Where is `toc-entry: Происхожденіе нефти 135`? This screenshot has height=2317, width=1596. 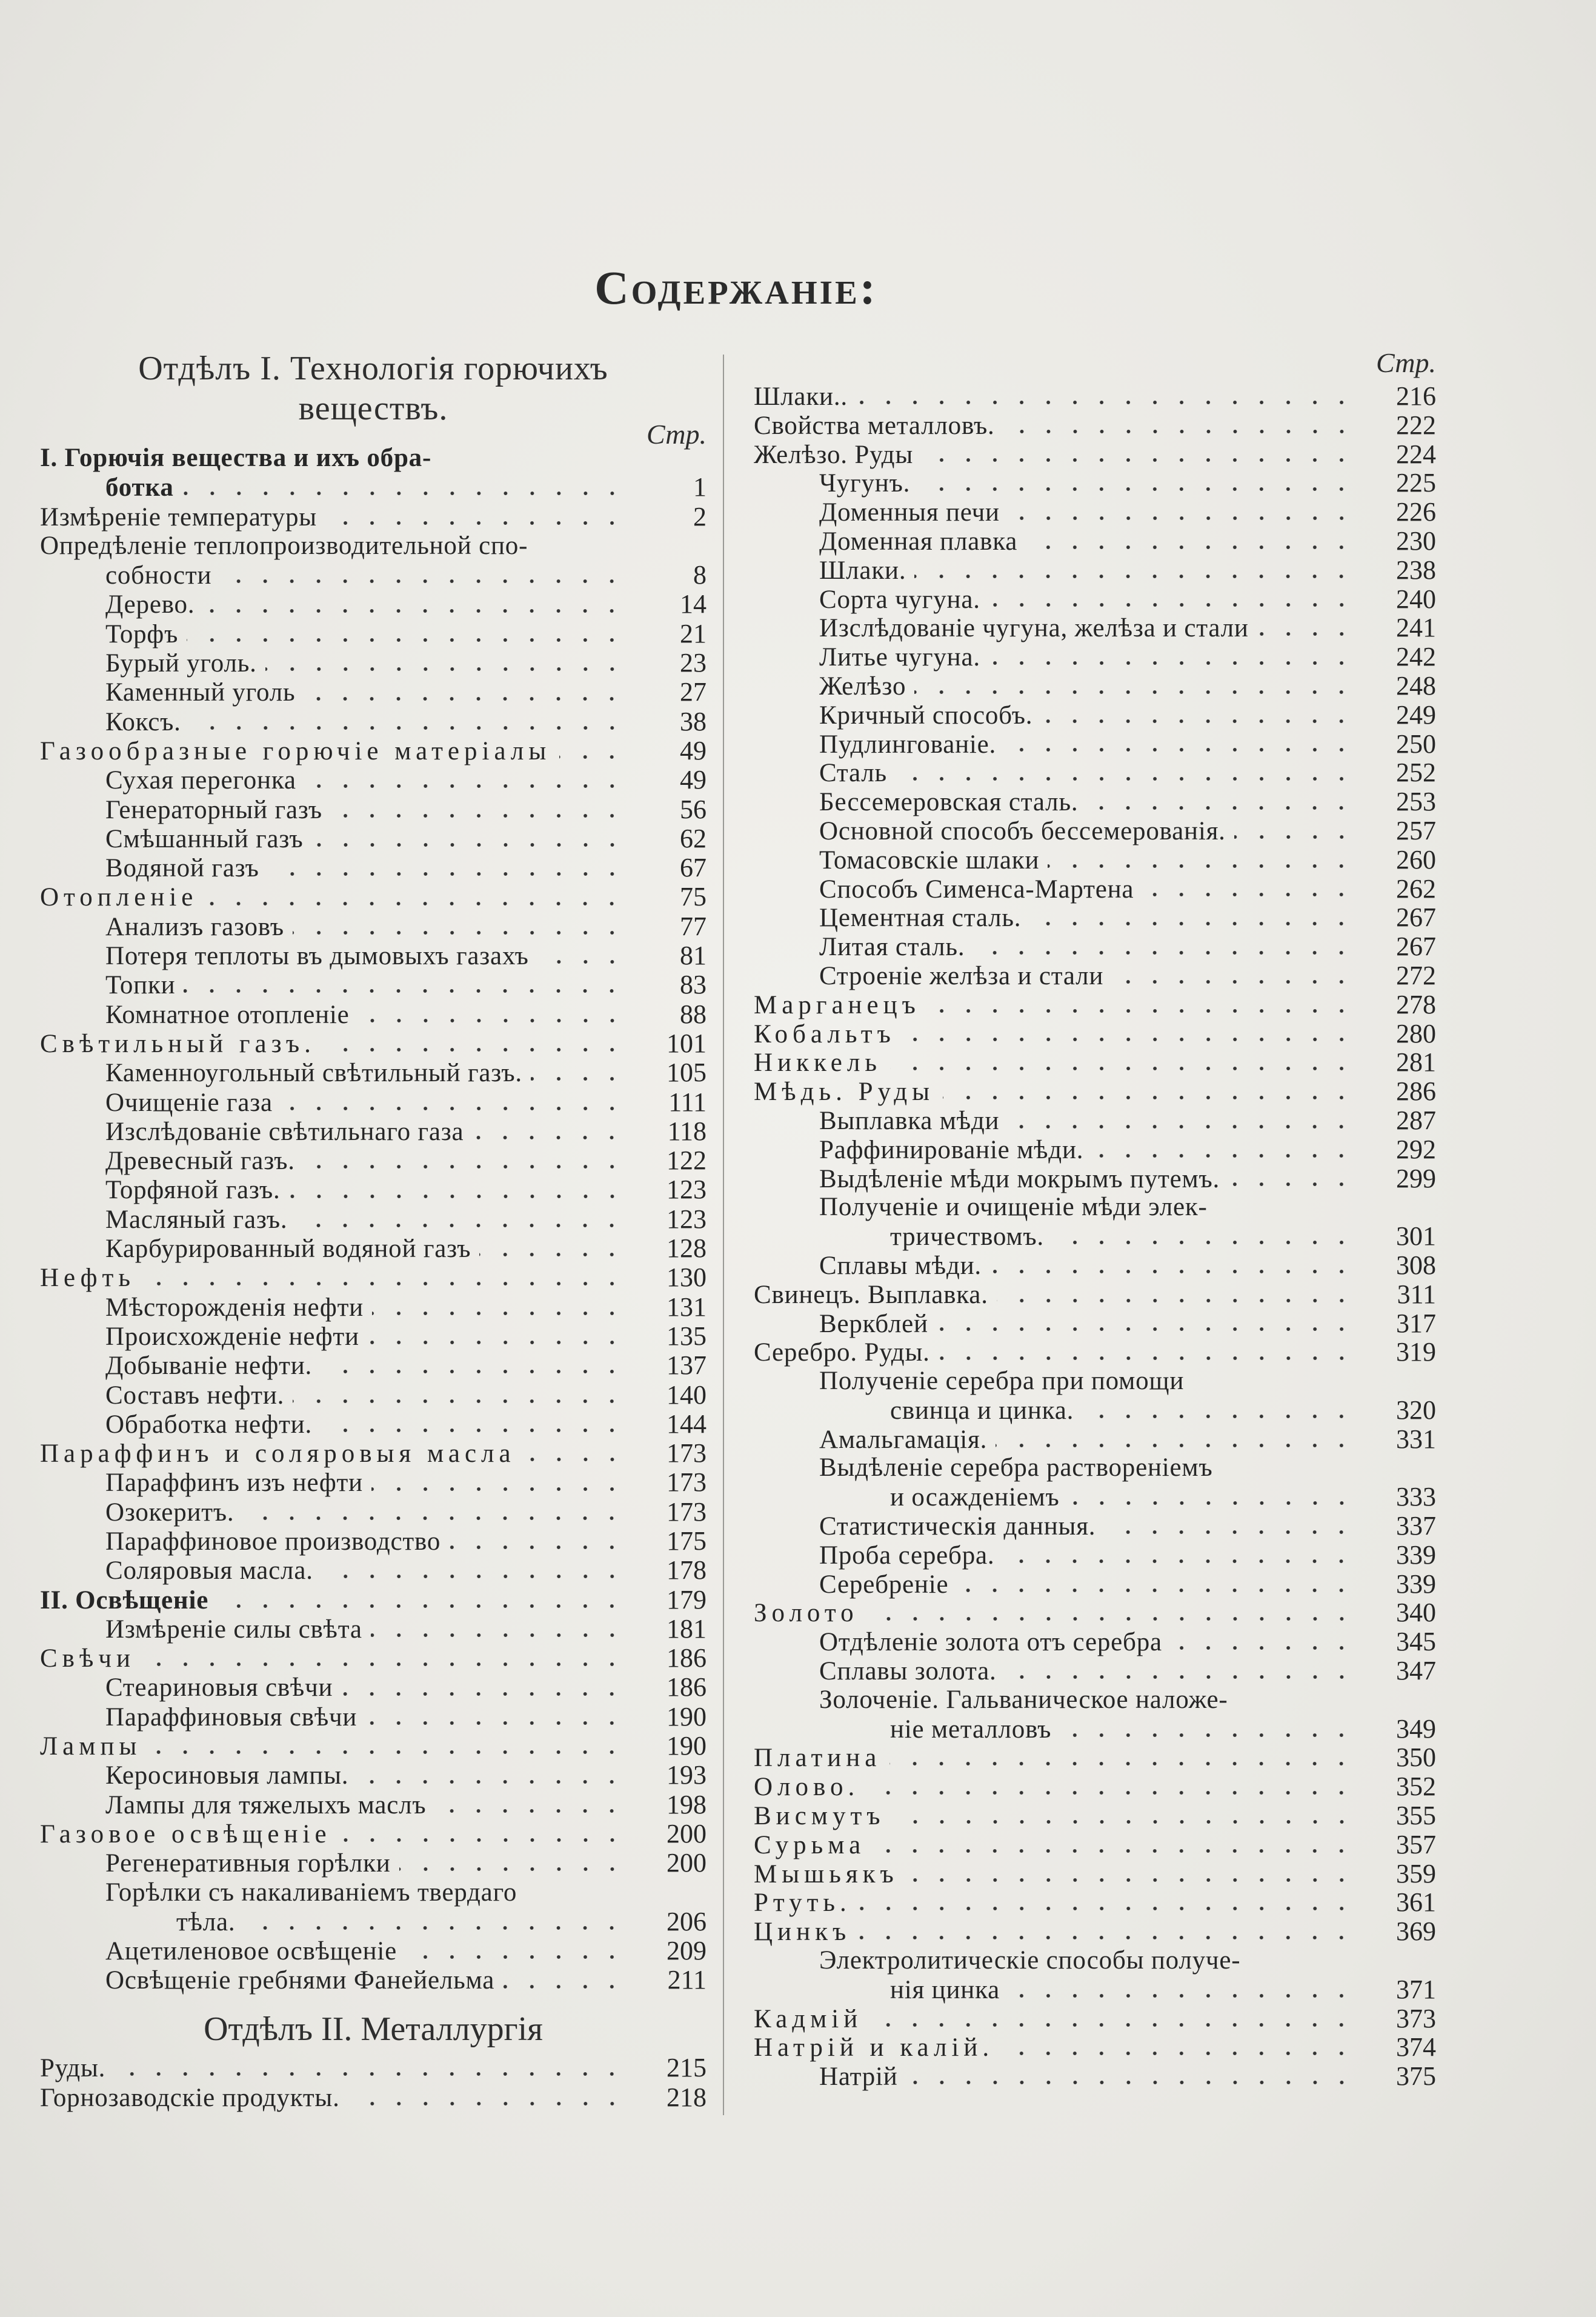 toc-entry: Происхожденіе нефти 135 is located at coordinates (373, 1336).